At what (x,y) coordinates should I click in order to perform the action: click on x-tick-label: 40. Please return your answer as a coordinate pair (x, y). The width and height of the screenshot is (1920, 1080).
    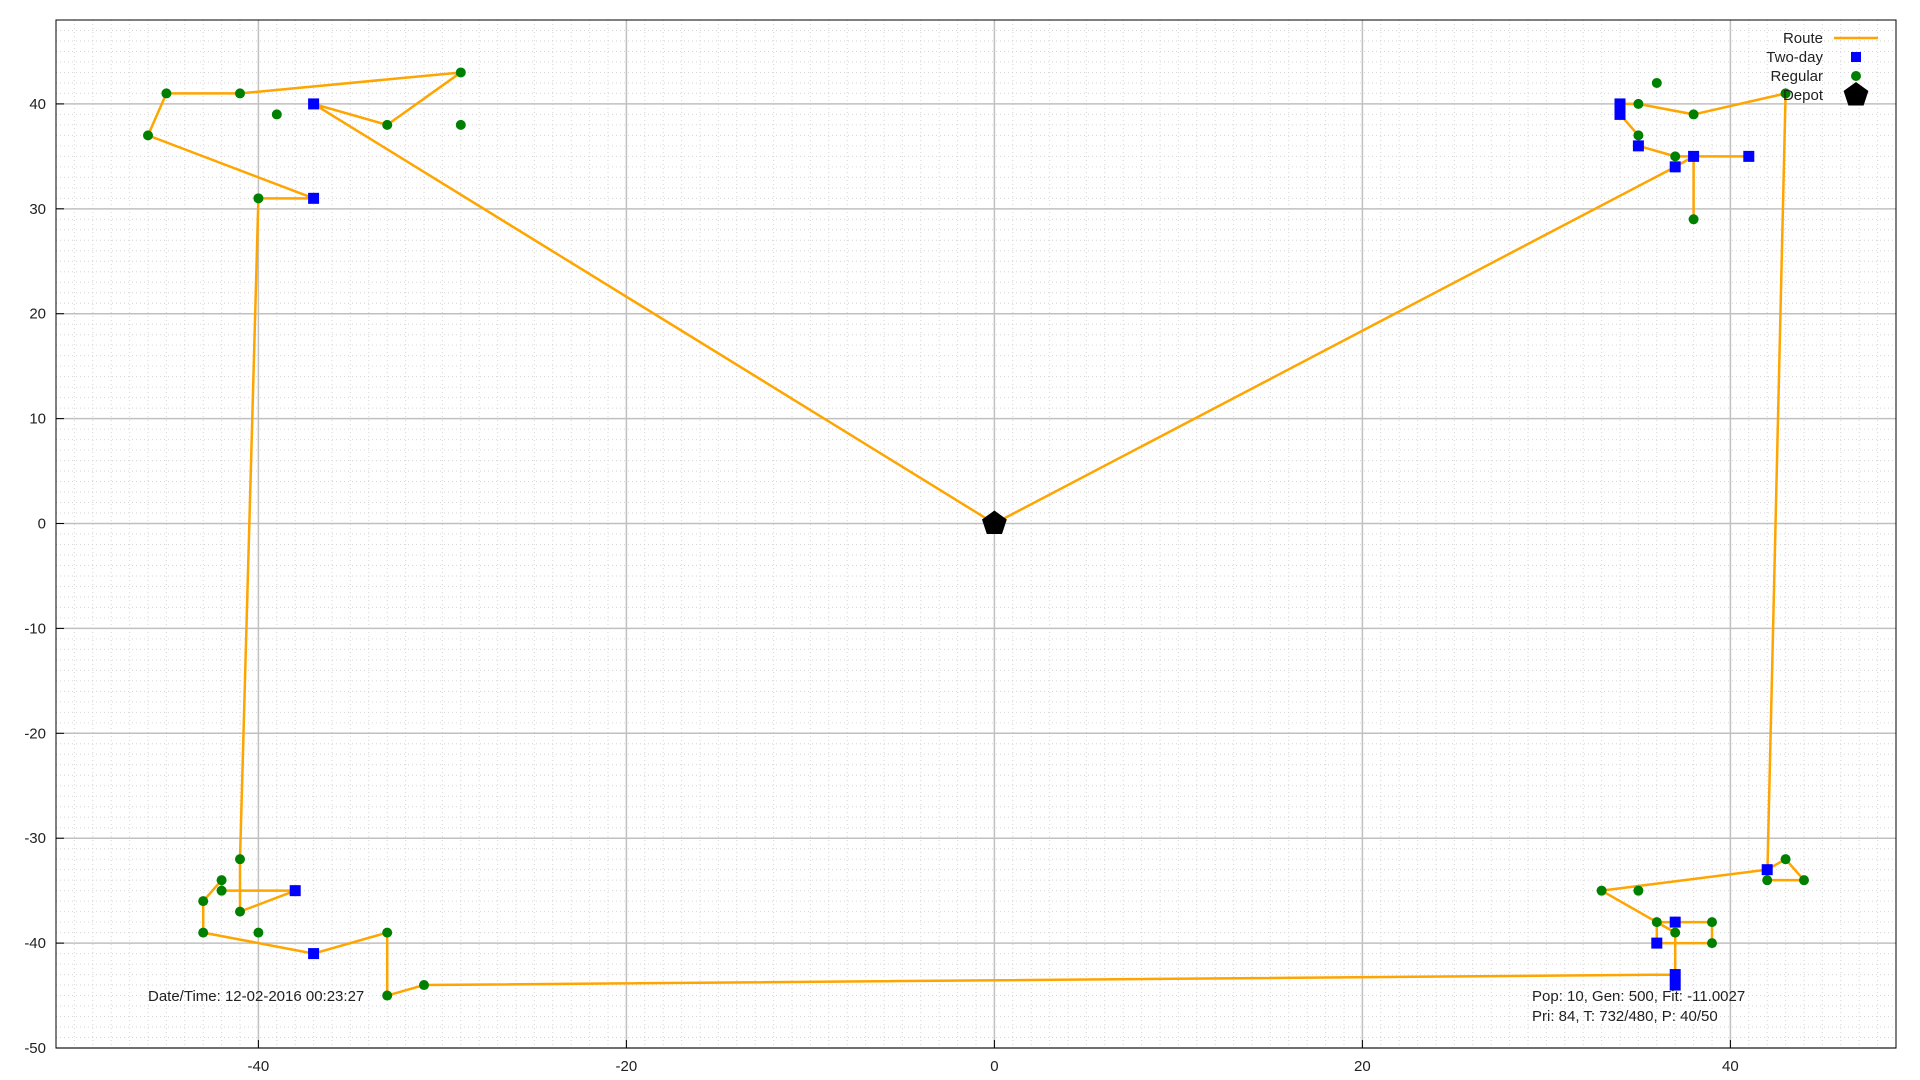
    Looking at the image, I should click on (1730, 1066).